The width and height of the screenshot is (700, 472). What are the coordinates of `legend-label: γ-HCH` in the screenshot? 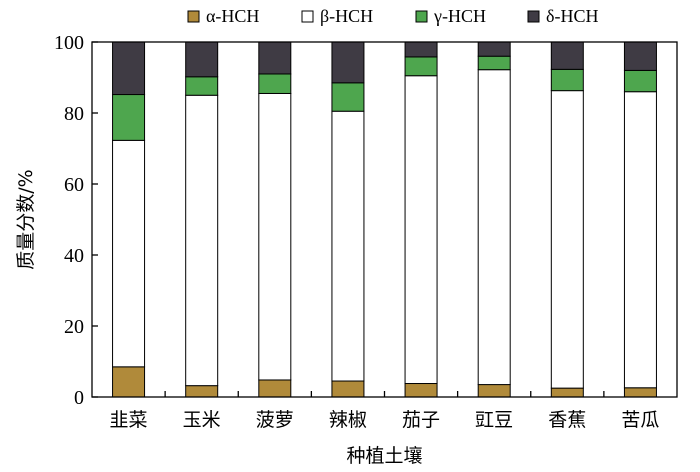 It's located at (459, 16).